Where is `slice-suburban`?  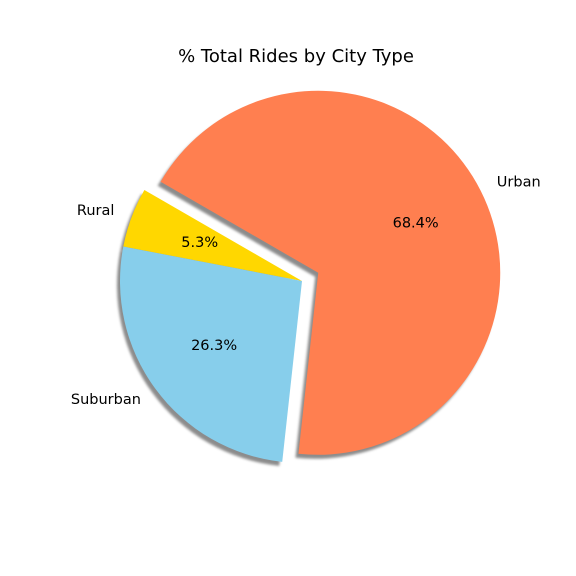
slice-suburban is located at coordinates (210, 354).